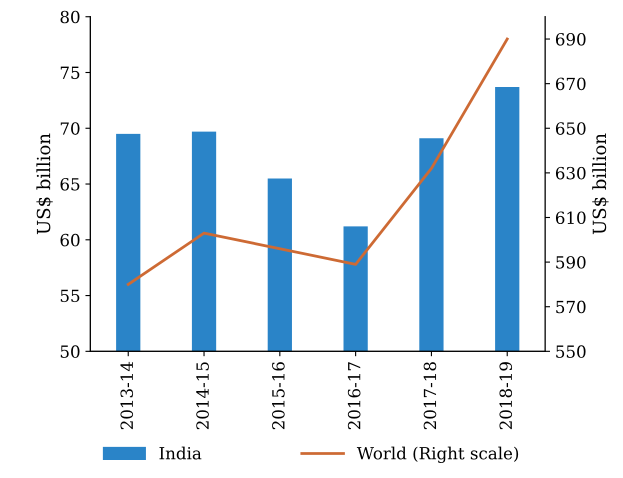 This screenshot has width=623, height=478. What do you see at coordinates (278, 396) in the screenshot?
I see `x-tick-label: 2015-16` at bounding box center [278, 396].